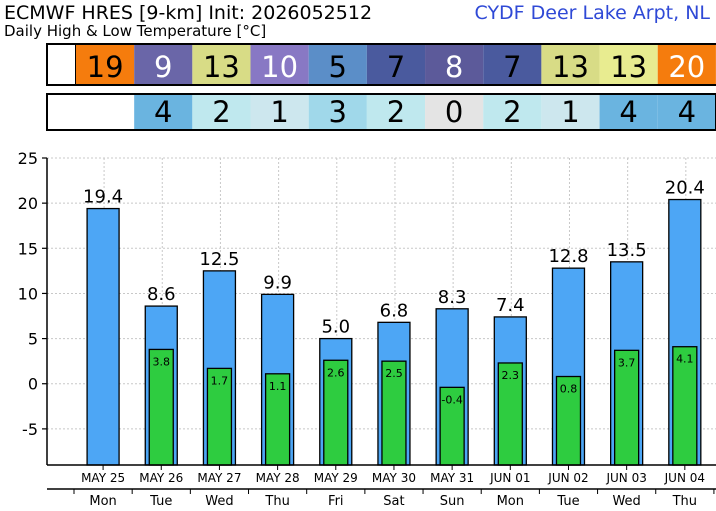 This screenshot has width=716, height=511. Describe the element at coordinates (61, 64) in the screenshot. I see `high-row-blank` at that location.